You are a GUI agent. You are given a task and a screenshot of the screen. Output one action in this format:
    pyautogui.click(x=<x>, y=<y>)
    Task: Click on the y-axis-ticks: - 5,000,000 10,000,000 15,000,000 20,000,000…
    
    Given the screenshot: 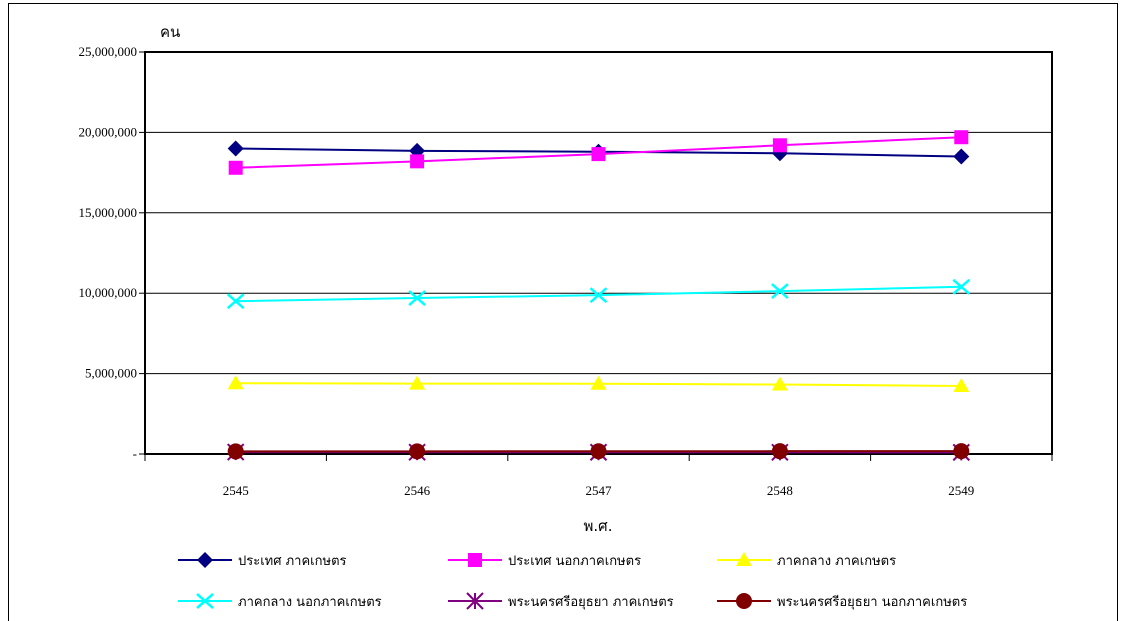 What is the action you would take?
    pyautogui.click(x=112, y=252)
    